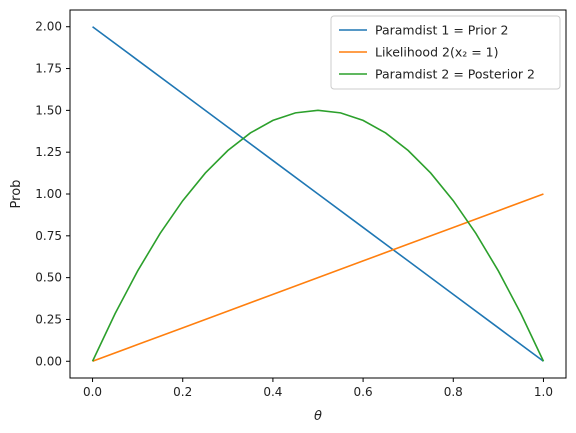 The image size is (576, 433). What do you see at coordinates (441, 30) in the screenshot?
I see `legend-label-1: Paramdist 1 = Prior 2` at bounding box center [441, 30].